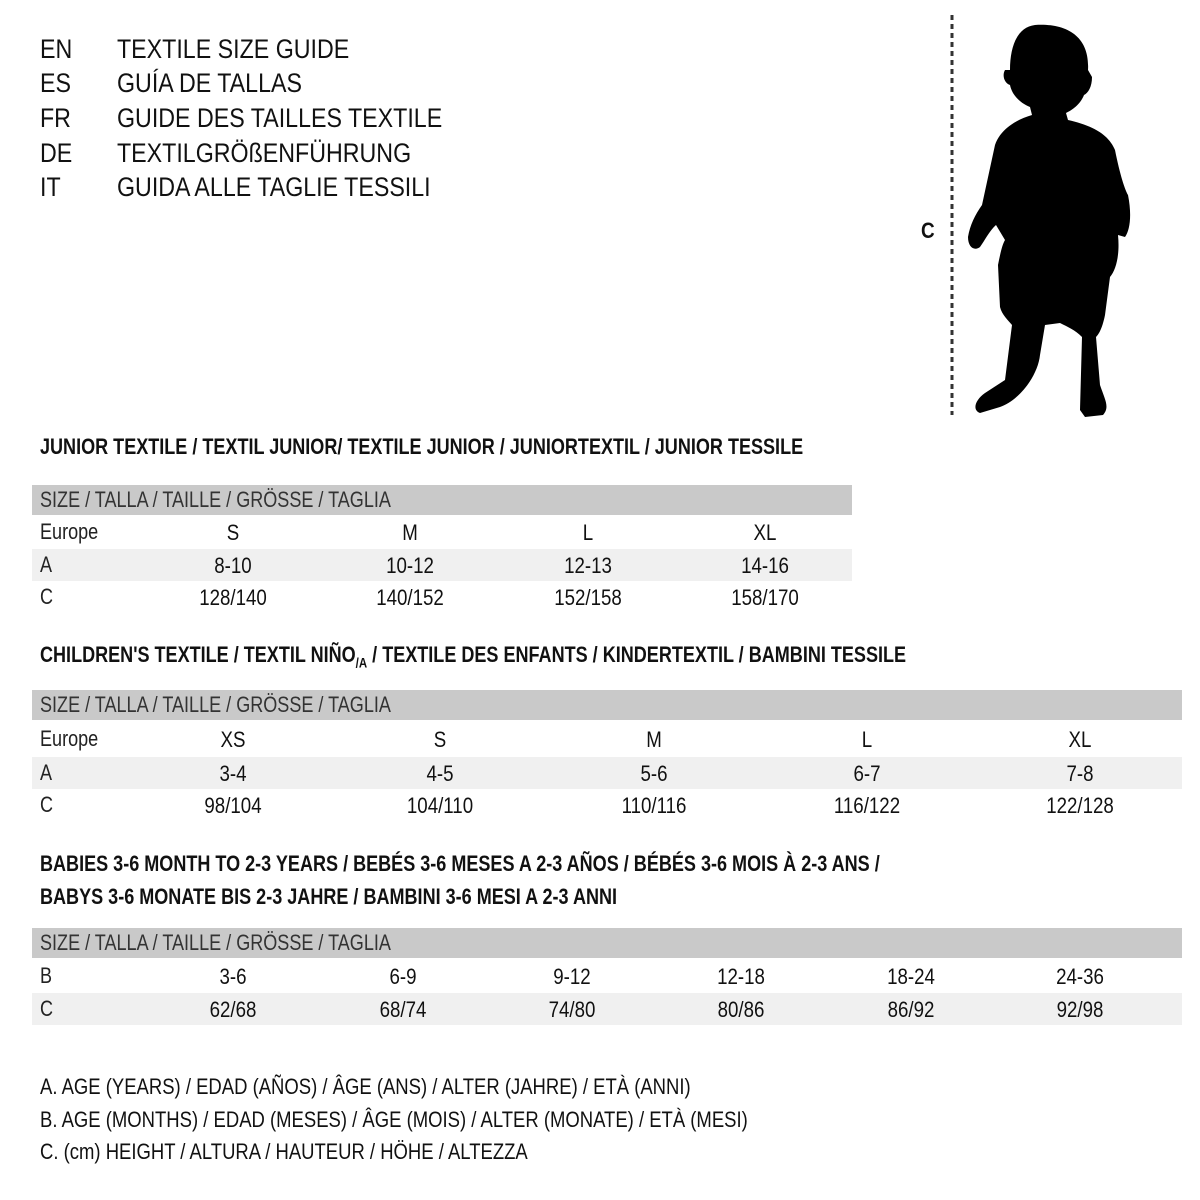  I want to click on row-label: B, so click(46, 975).